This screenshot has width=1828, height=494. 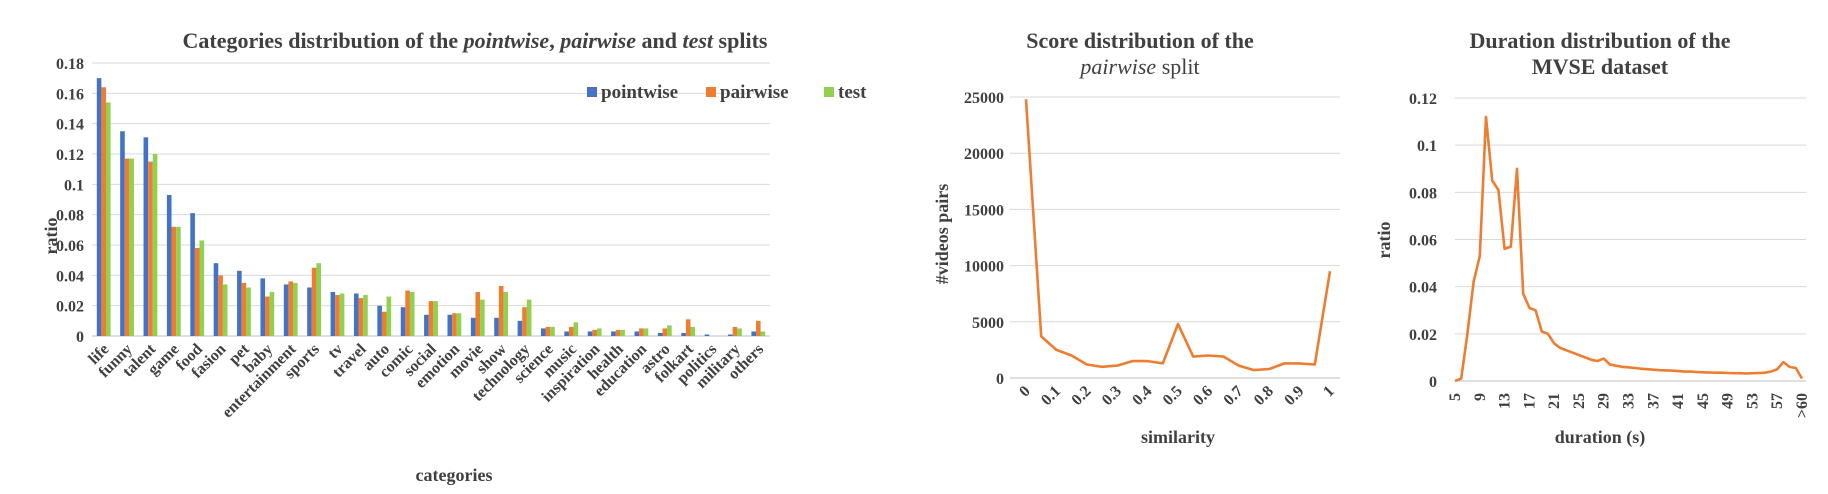 What do you see at coordinates (263, 307) in the screenshot?
I see `bar-pointwise-baby` at bounding box center [263, 307].